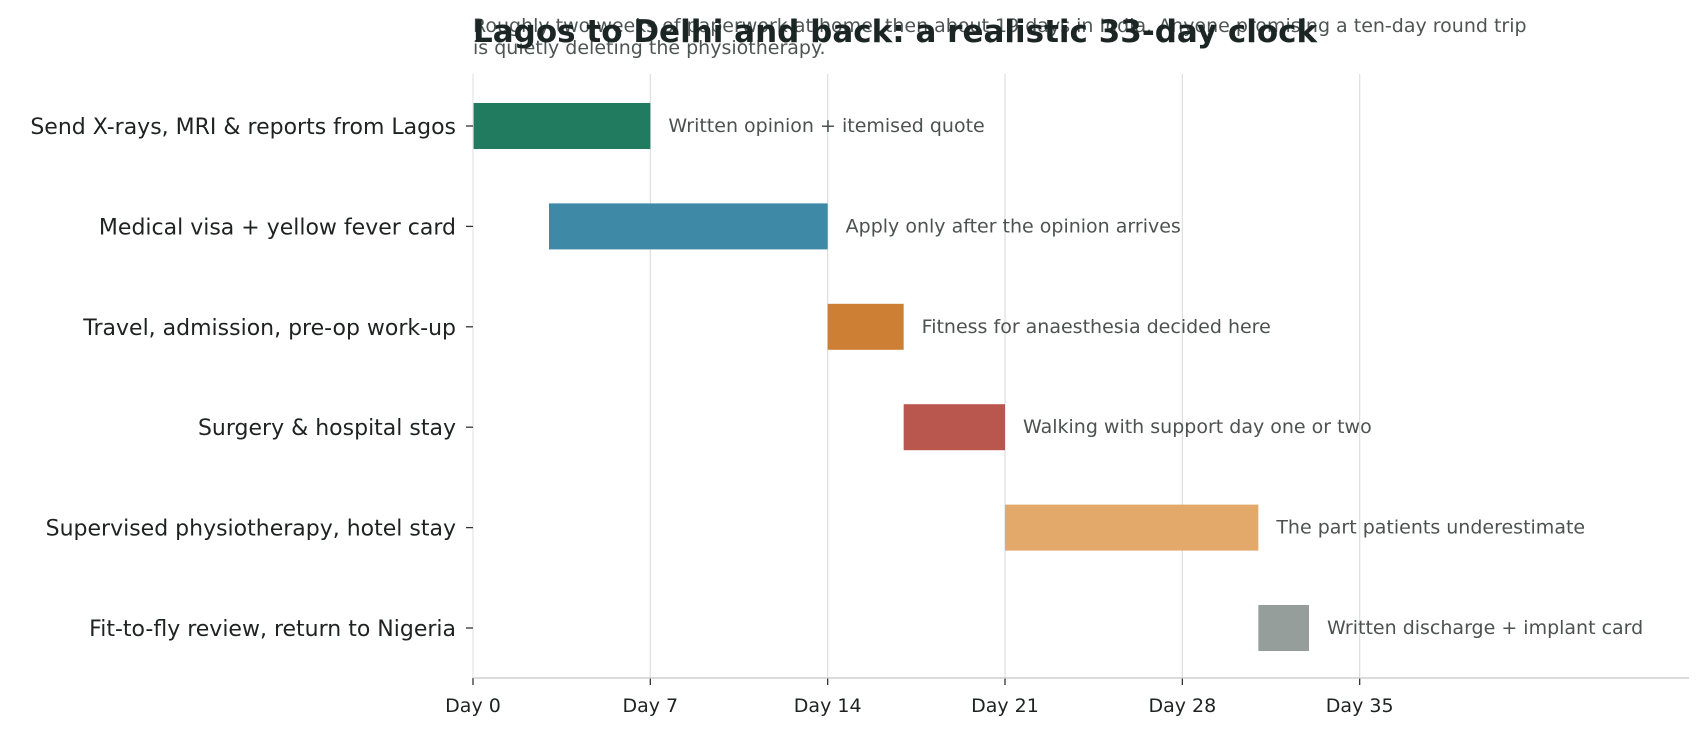 Image resolution: width=1700 pixels, height=731 pixels. I want to click on x-tick-label-1: Day 7, so click(651, 706).